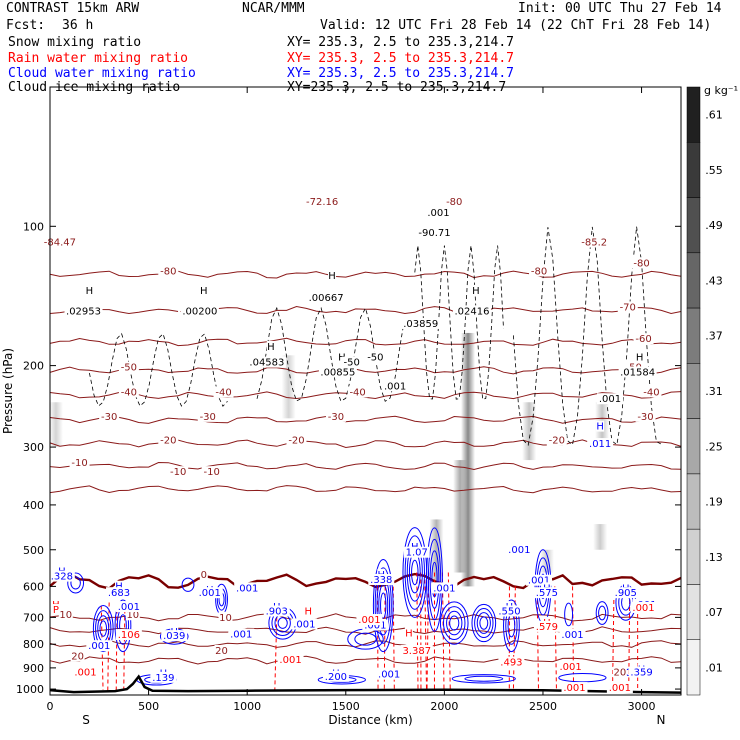  Describe the element at coordinates (626, 593) in the screenshot. I see `cloud-water-label: .905` at that location.